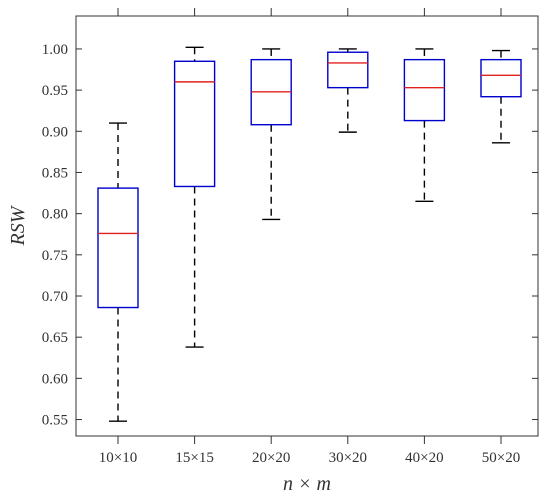  I want to click on x-tick-label: 30×20, so click(348, 458).